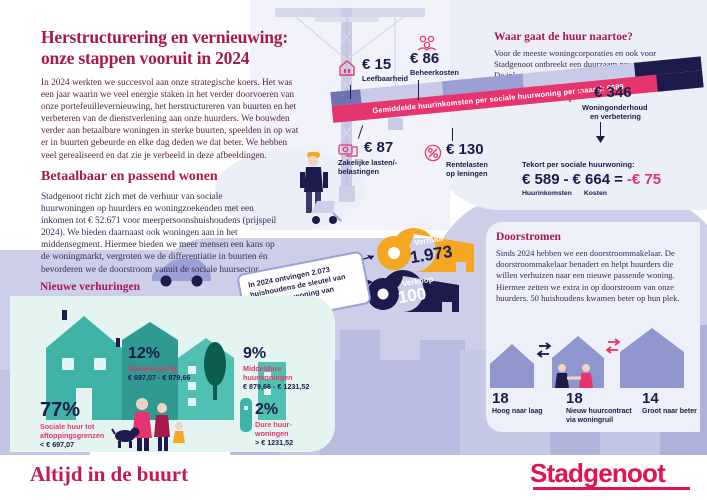 This screenshot has width=707, height=500. I want to click on leader-line-woningonderhoud, so click(600, 130).